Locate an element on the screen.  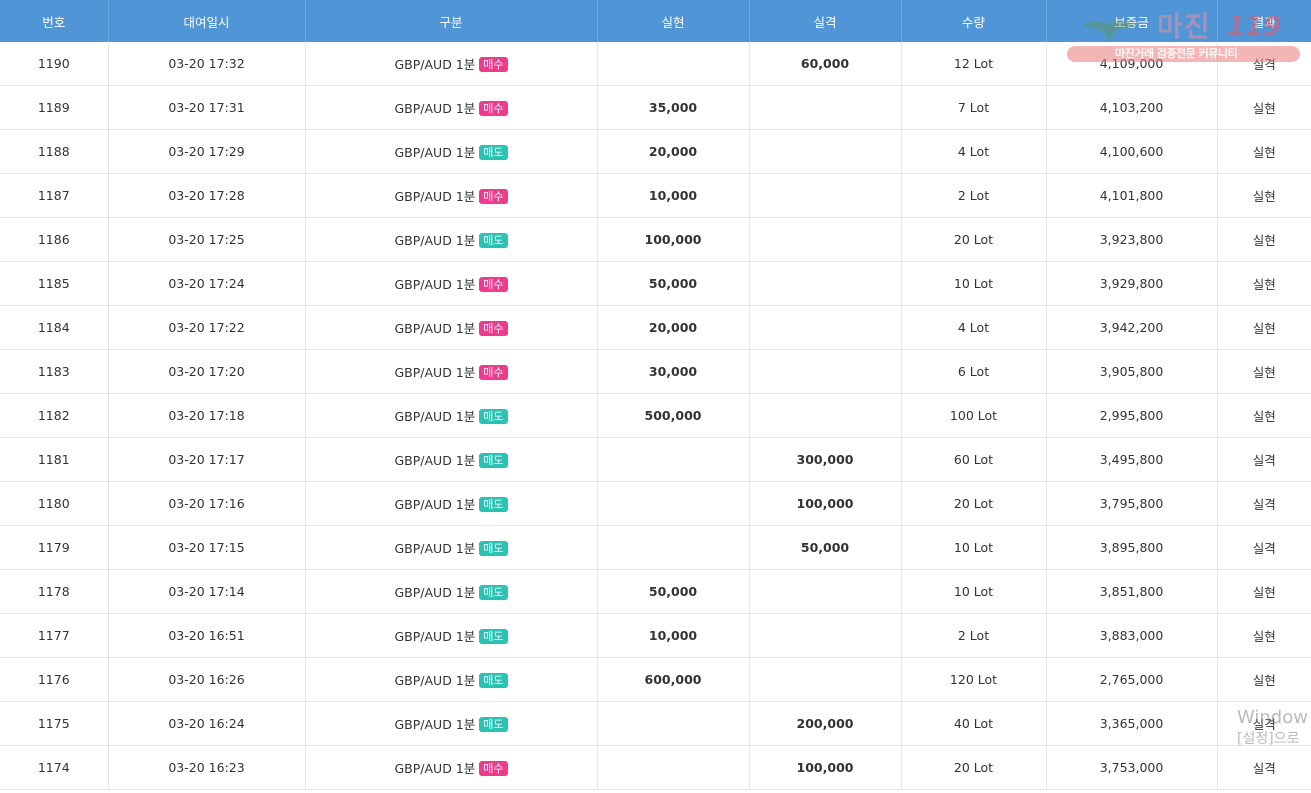
cell-date: 03-20 17:15 is located at coordinates (207, 547).